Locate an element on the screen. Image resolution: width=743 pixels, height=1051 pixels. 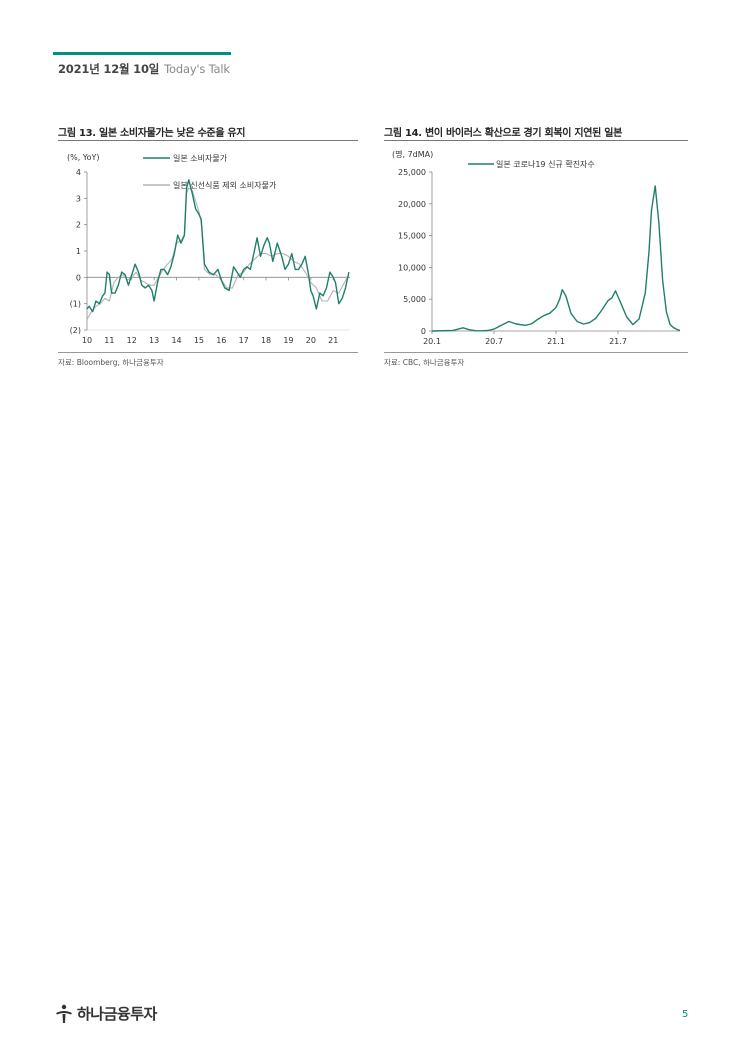
footer-logo: 하나금융투자 is located at coordinates (106, 1013).